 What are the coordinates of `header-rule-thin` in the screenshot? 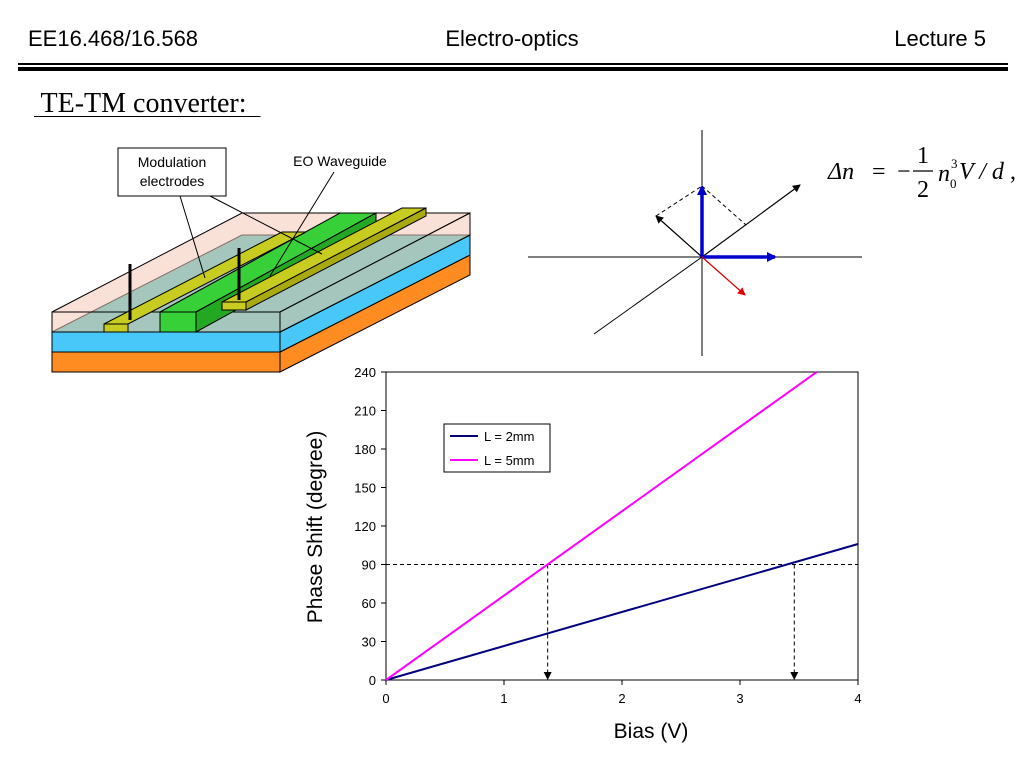 It's located at (513, 64).